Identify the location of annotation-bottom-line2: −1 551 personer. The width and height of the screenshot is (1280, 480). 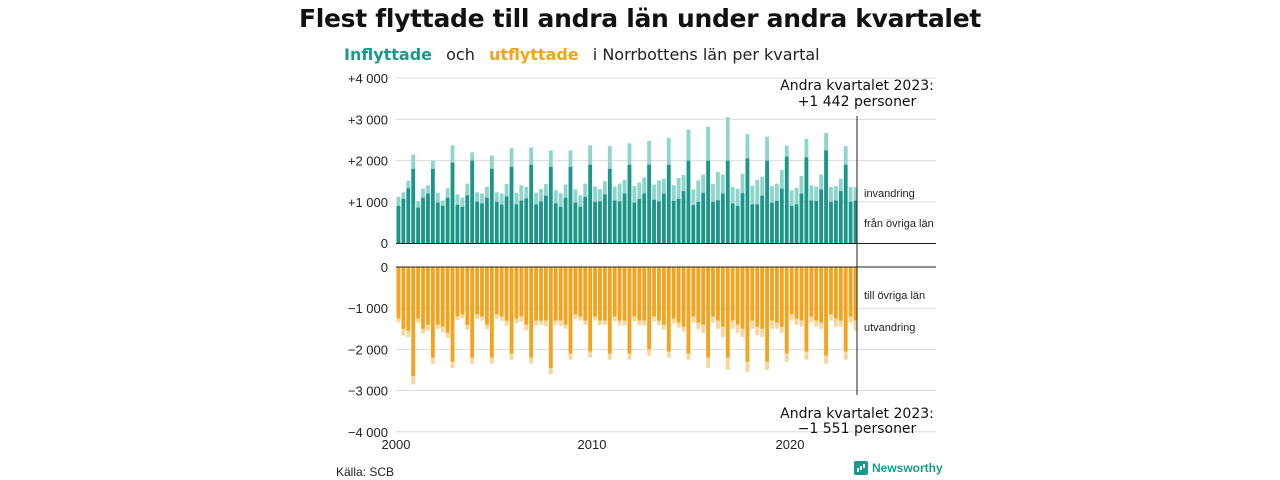
(857, 429).